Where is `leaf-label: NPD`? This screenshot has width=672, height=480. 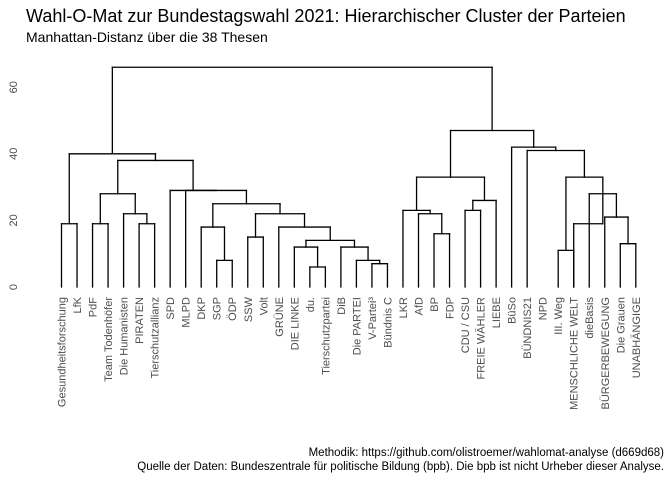
leaf-label: NPD is located at coordinates (544, 308).